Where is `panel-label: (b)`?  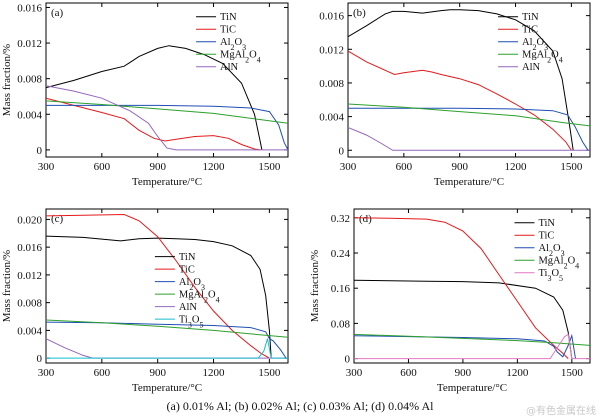 panel-label: (b) is located at coordinates (359, 13).